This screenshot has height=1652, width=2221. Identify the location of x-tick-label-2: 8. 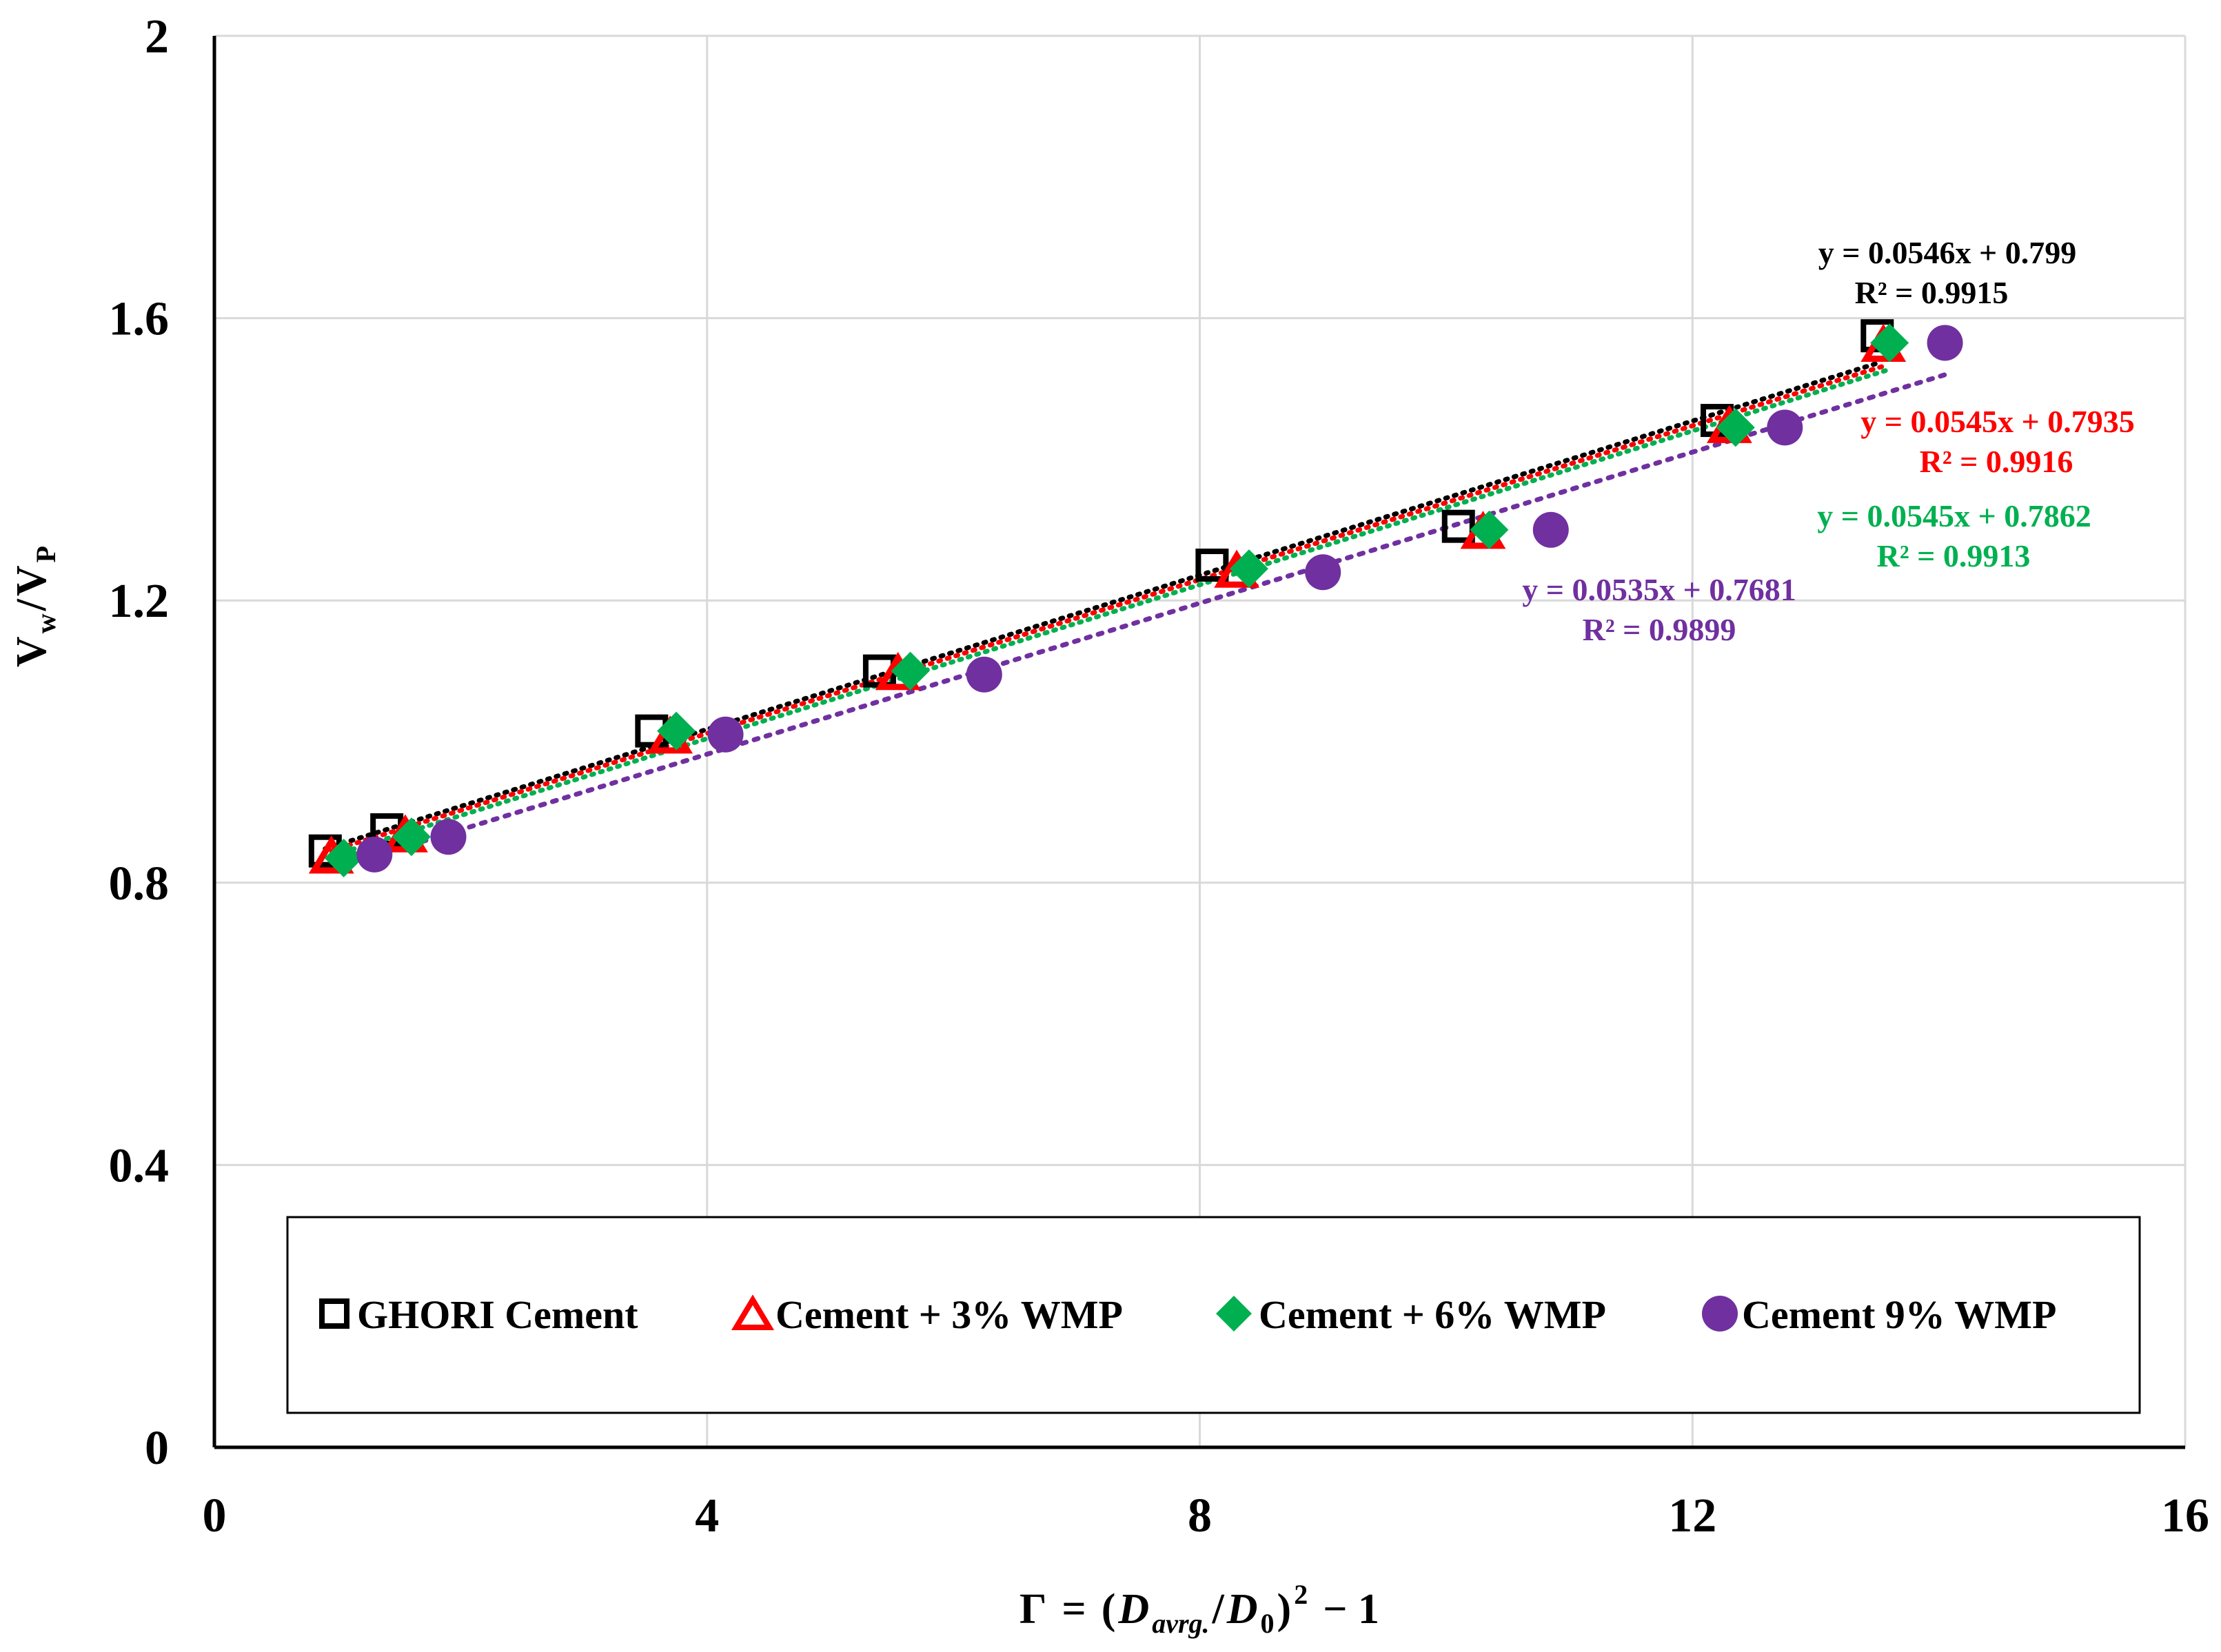
(1200, 1516).